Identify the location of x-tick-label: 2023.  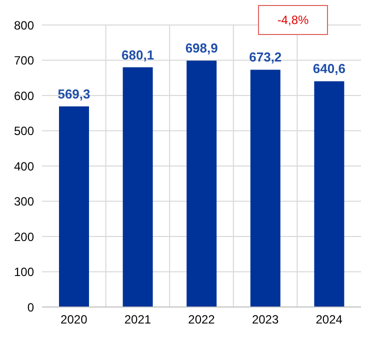
(265, 319).